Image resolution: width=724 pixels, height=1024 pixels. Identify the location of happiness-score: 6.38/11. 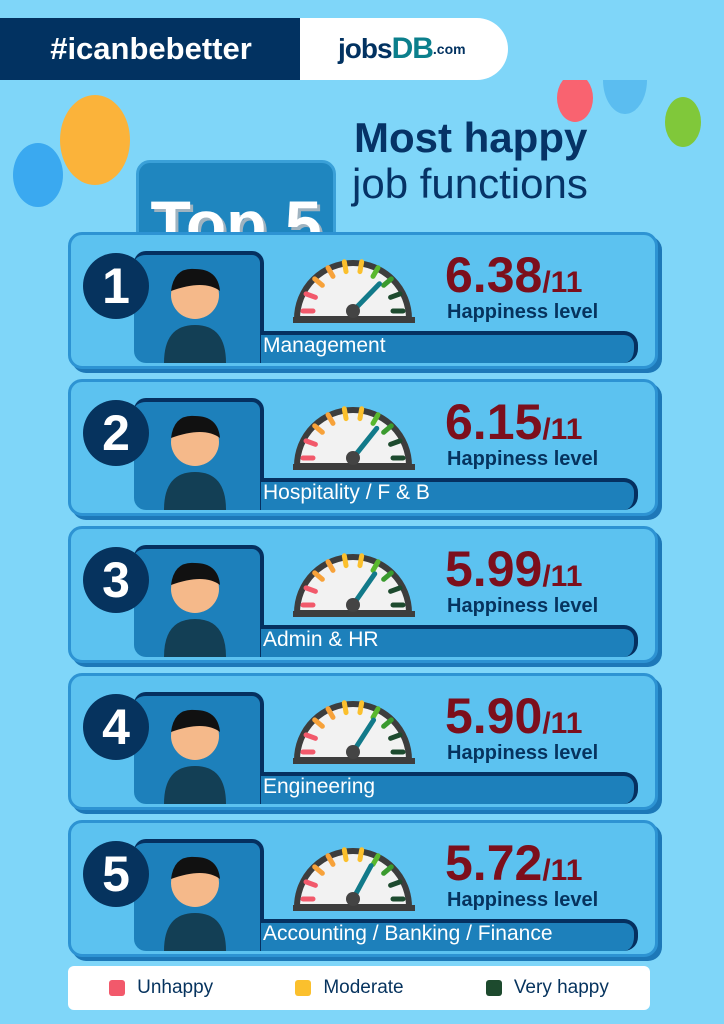
(514, 275).